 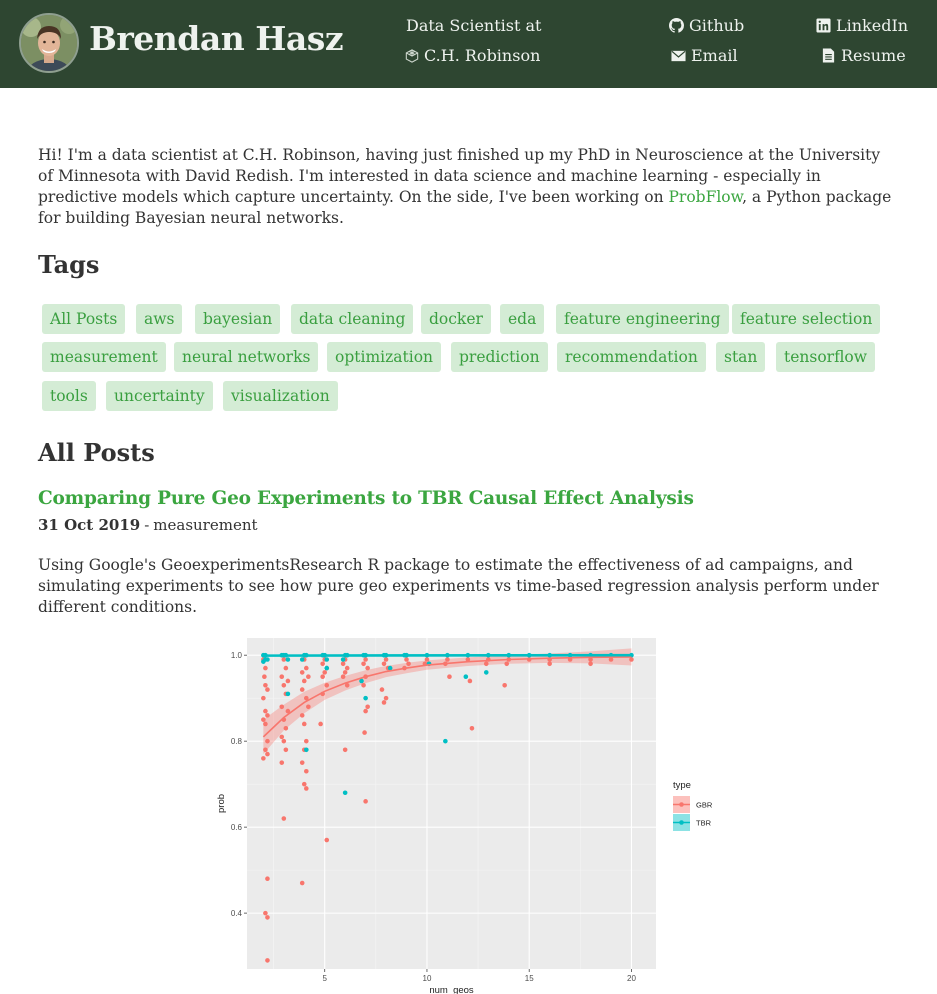 I want to click on tag-optimization: optimization, so click(x=384, y=357).